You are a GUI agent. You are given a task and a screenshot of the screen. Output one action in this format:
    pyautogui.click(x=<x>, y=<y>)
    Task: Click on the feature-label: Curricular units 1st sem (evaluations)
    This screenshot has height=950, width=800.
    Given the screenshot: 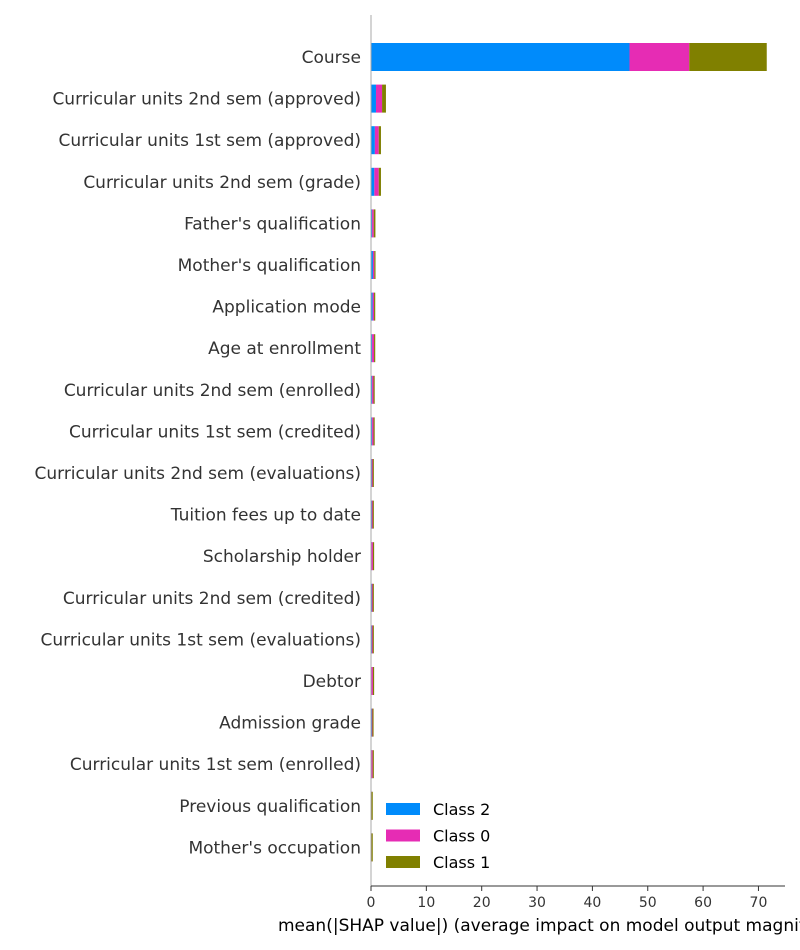 What is the action you would take?
    pyautogui.click(x=201, y=640)
    